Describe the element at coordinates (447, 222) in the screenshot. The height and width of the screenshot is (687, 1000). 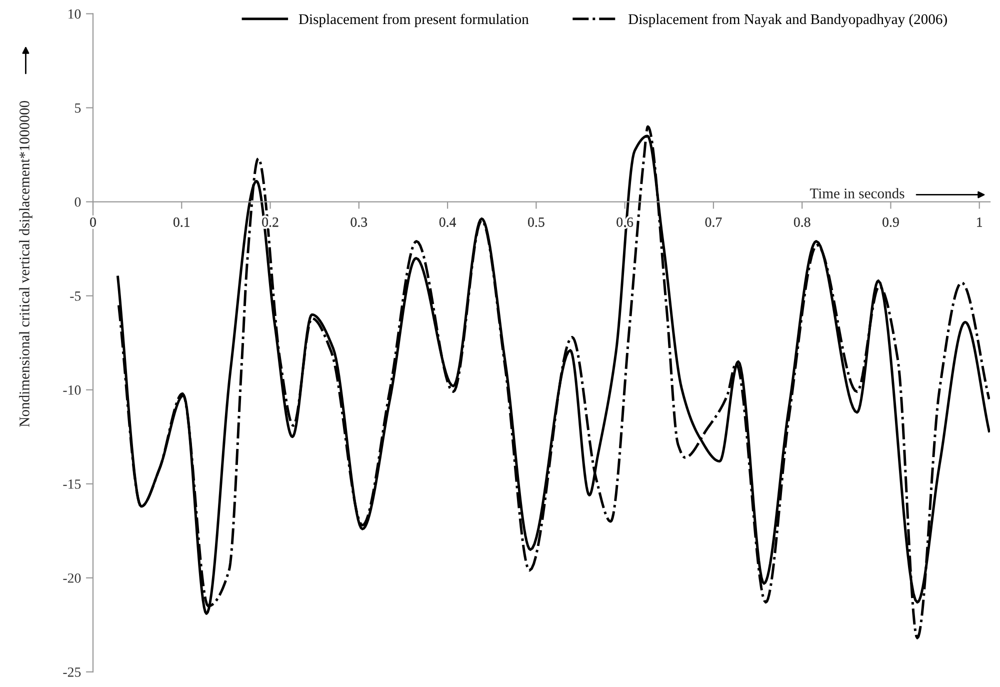
I see `x-tick-label: 0.4` at that location.